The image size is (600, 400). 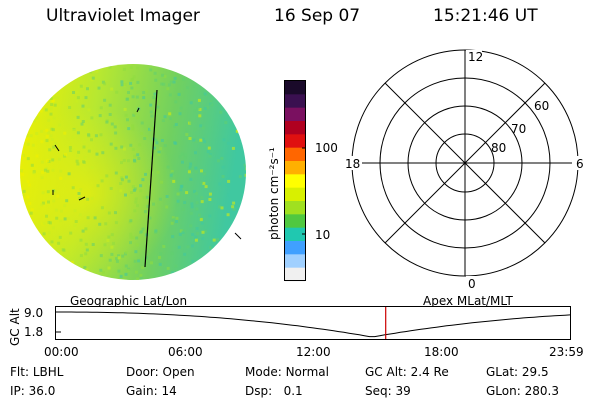 What do you see at coordinates (541, 106) in the screenshot?
I see `mlat-label-60: 60` at bounding box center [541, 106].